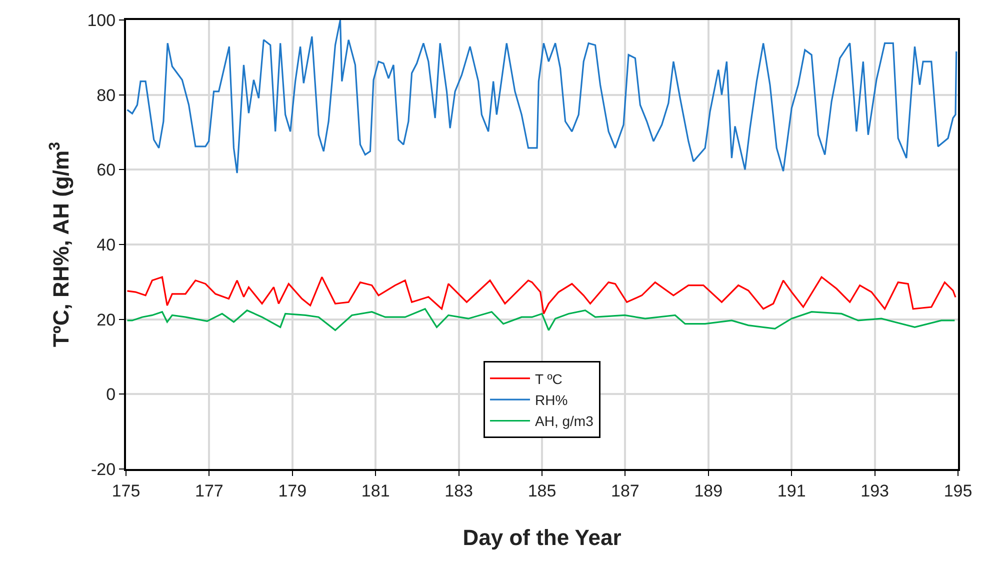 The height and width of the screenshot is (570, 996). Describe the element at coordinates (292, 490) in the screenshot. I see `x-tick-label: 179` at that location.